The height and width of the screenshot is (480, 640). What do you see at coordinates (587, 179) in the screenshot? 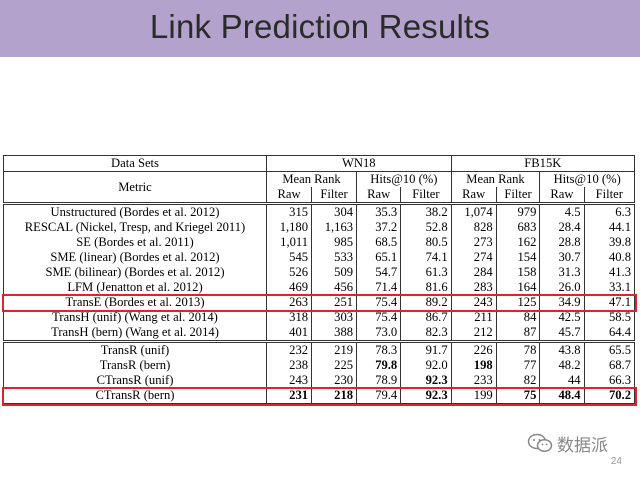
I see `header-fb15k-hits10: Hits@10 (%)` at bounding box center [587, 179].